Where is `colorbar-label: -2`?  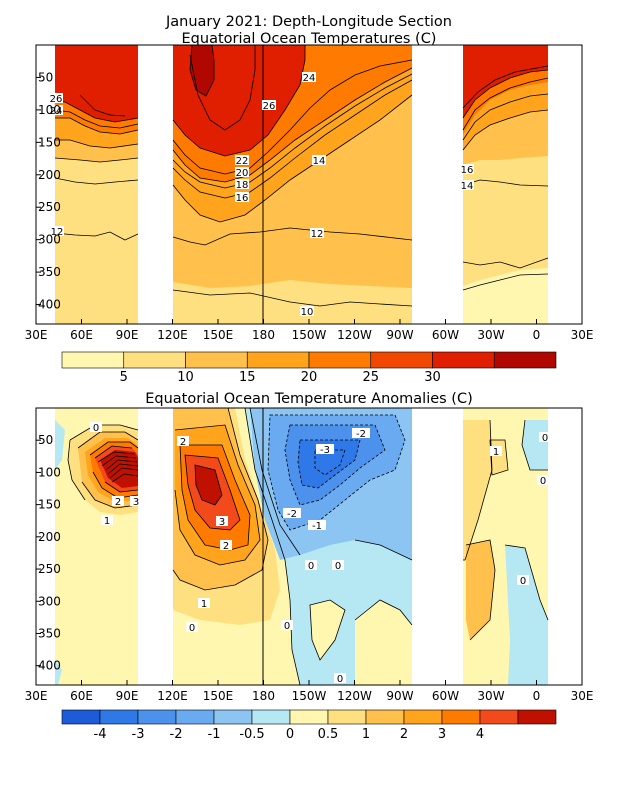
colorbar-label: -2 is located at coordinates (176, 734).